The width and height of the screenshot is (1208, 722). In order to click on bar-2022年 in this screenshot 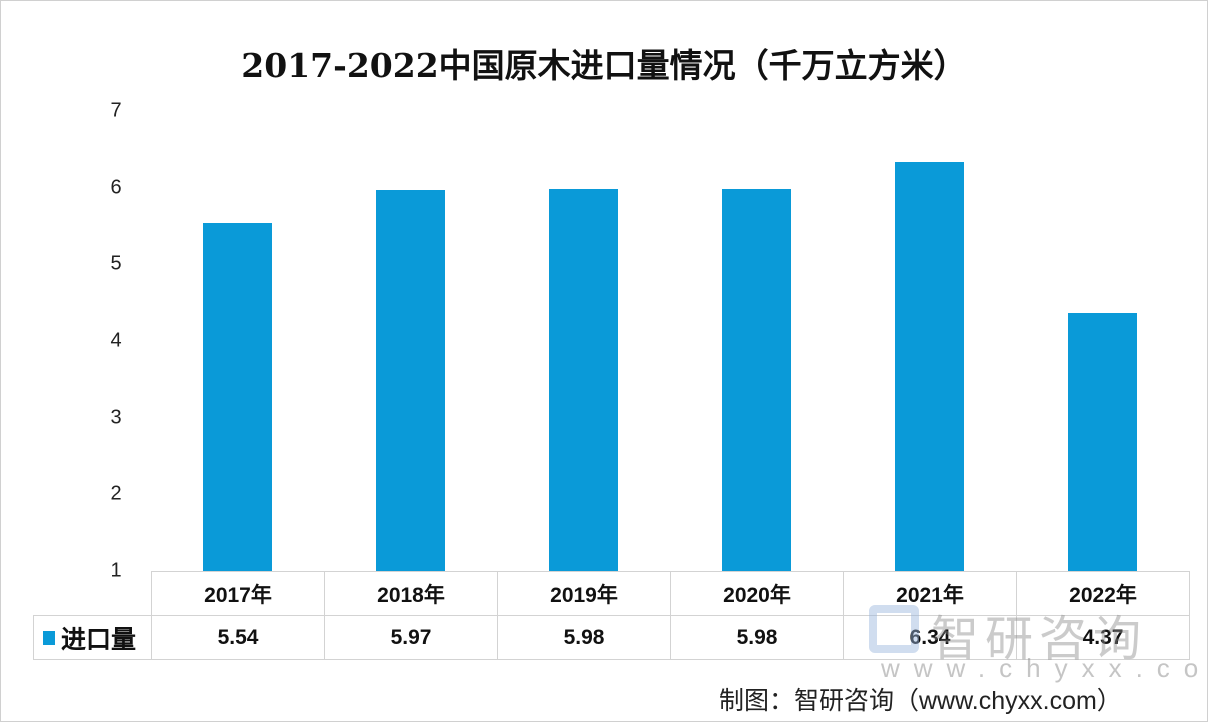, I will do `click(1102, 441)`.